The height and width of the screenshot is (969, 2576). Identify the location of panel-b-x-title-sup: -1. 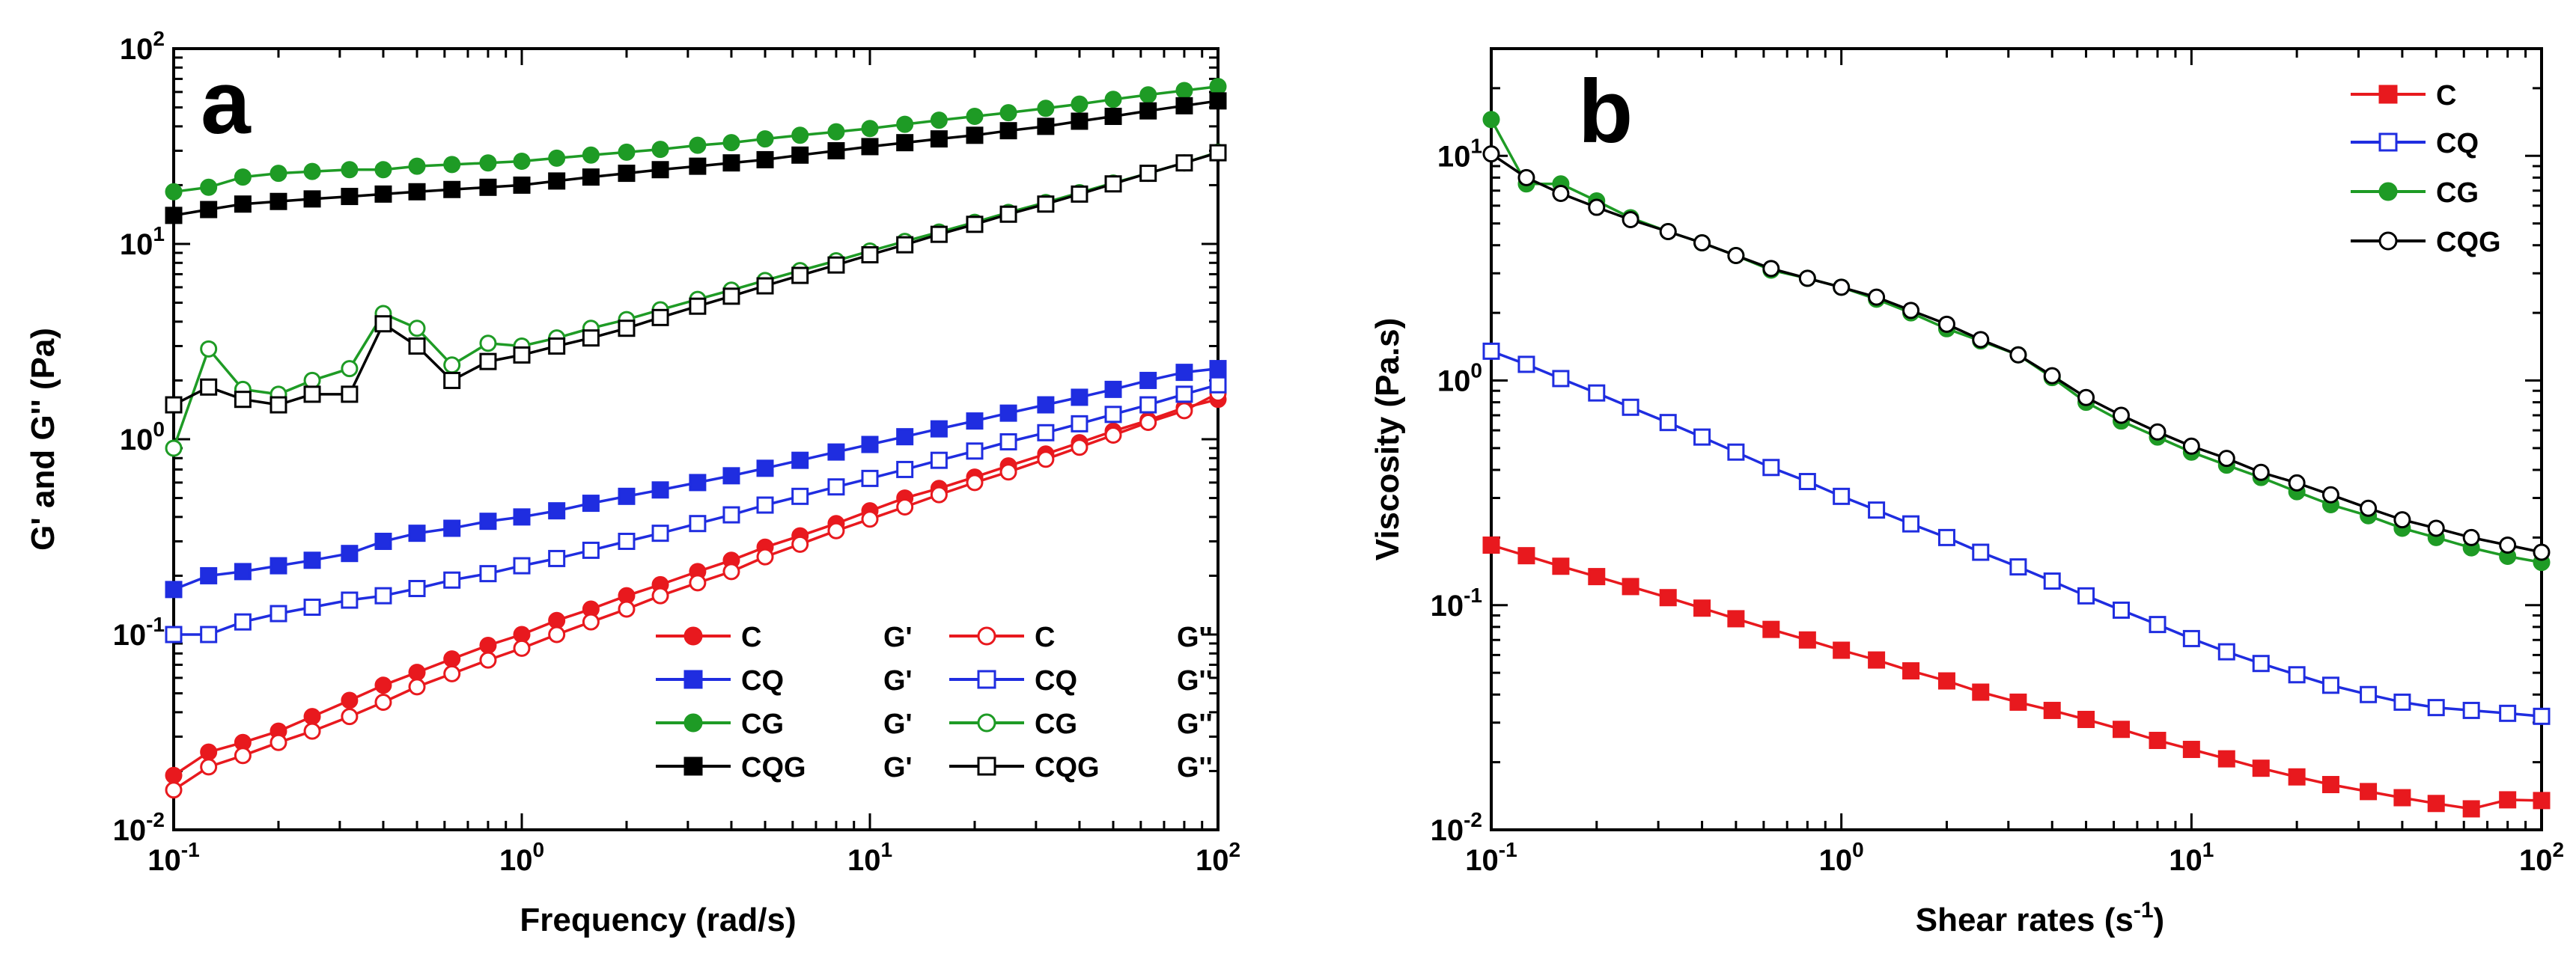
(2144, 910).